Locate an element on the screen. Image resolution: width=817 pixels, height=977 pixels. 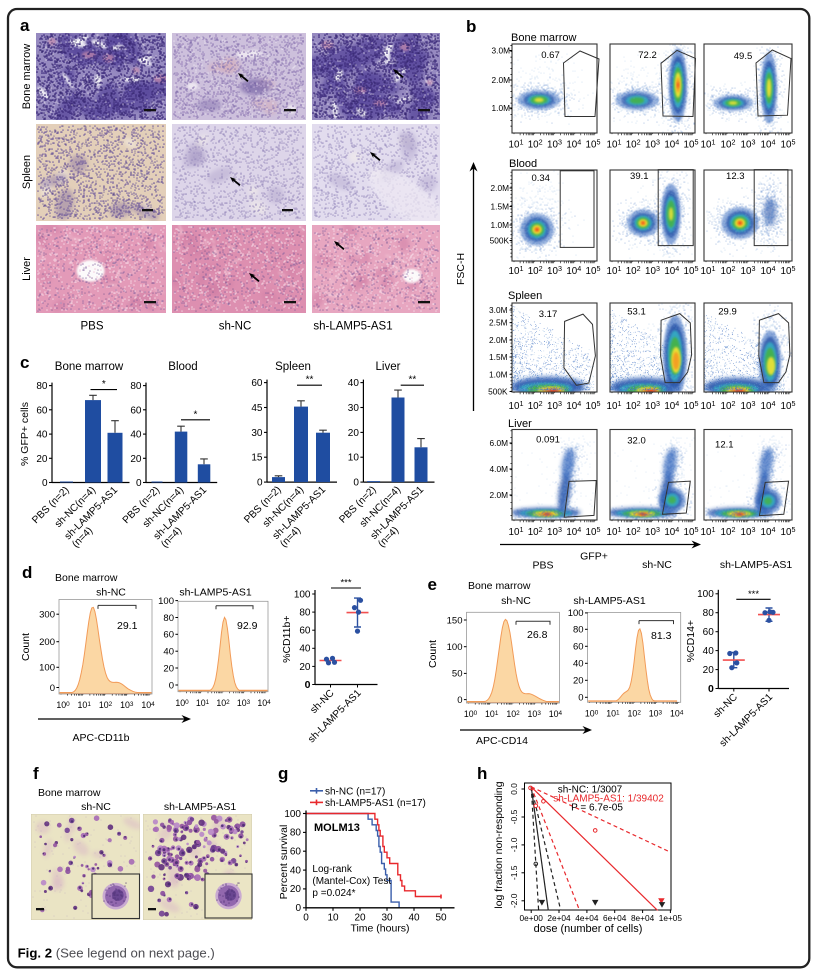
svg-text: sh-LAMP5-AS1: 1/39402 is located at coordinates (608, 799).